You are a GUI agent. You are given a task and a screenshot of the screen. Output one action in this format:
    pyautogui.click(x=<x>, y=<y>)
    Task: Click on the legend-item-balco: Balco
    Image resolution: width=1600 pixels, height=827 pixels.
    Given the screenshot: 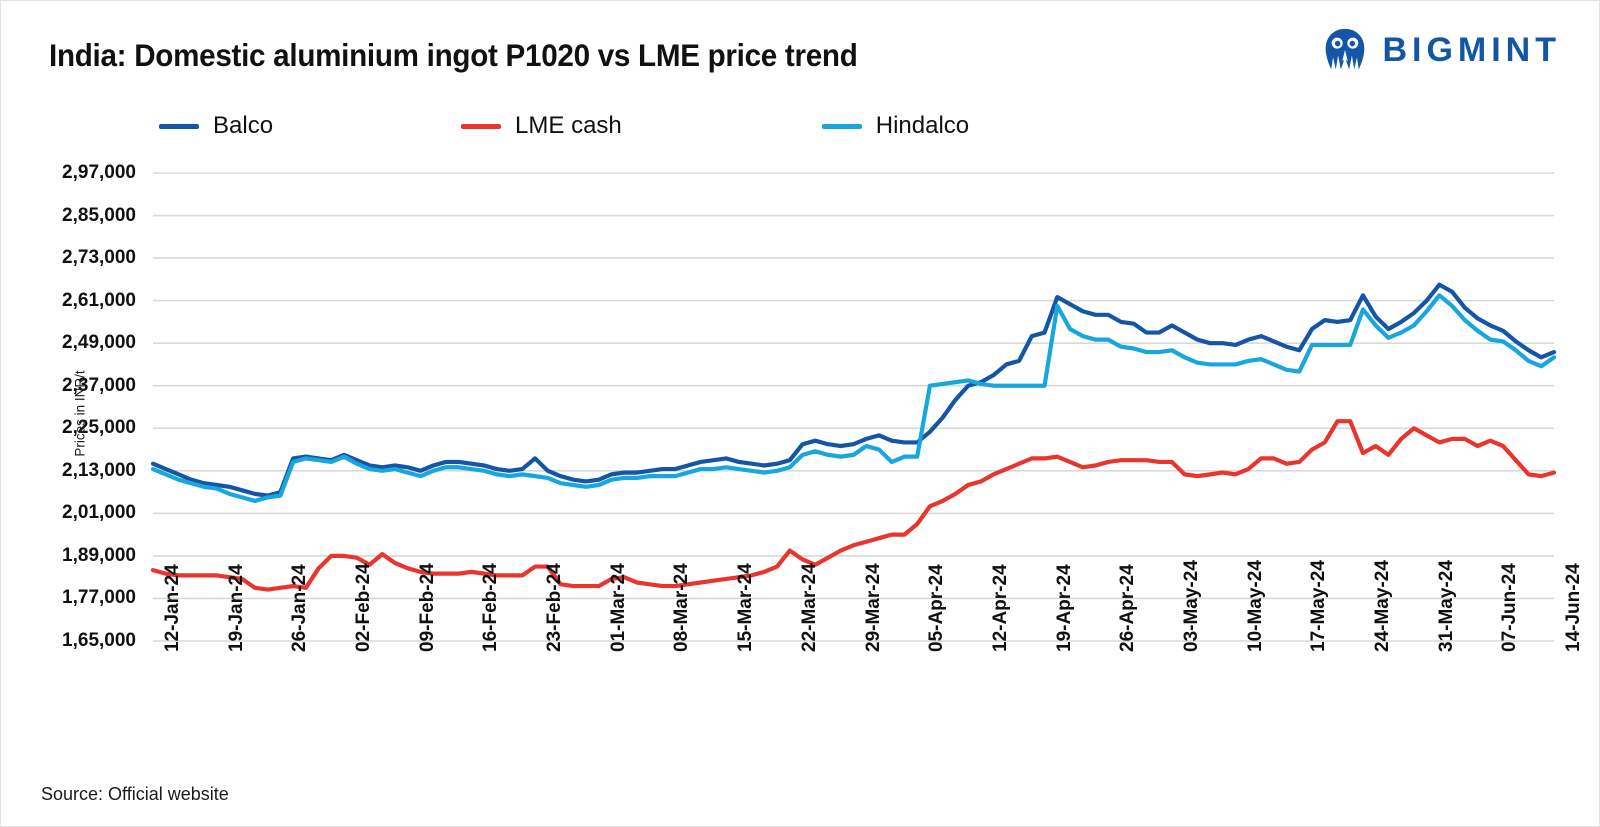 What is the action you would take?
    pyautogui.click(x=216, y=126)
    